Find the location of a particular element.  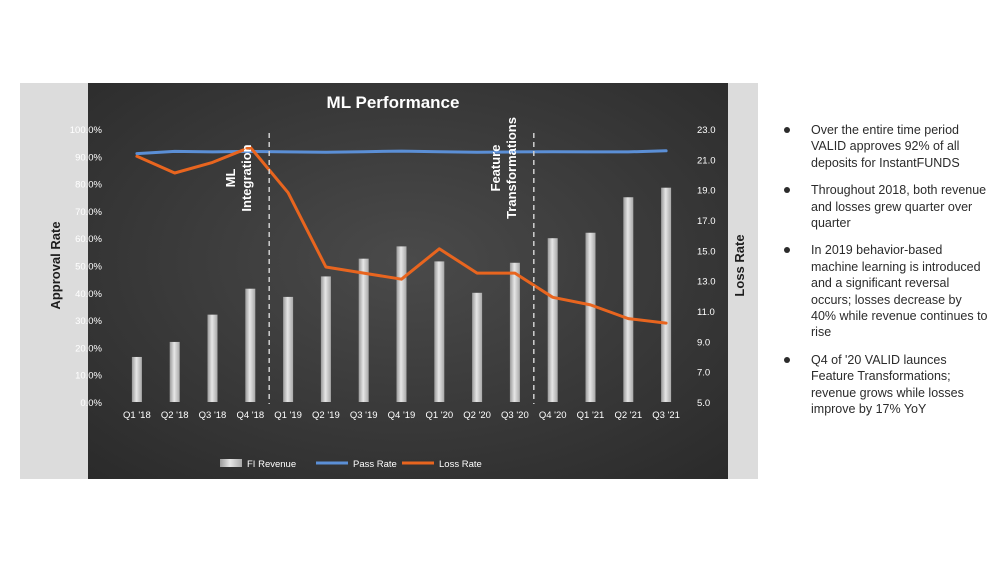

right-axis-title: Loss Rate is located at coordinates (739, 265).